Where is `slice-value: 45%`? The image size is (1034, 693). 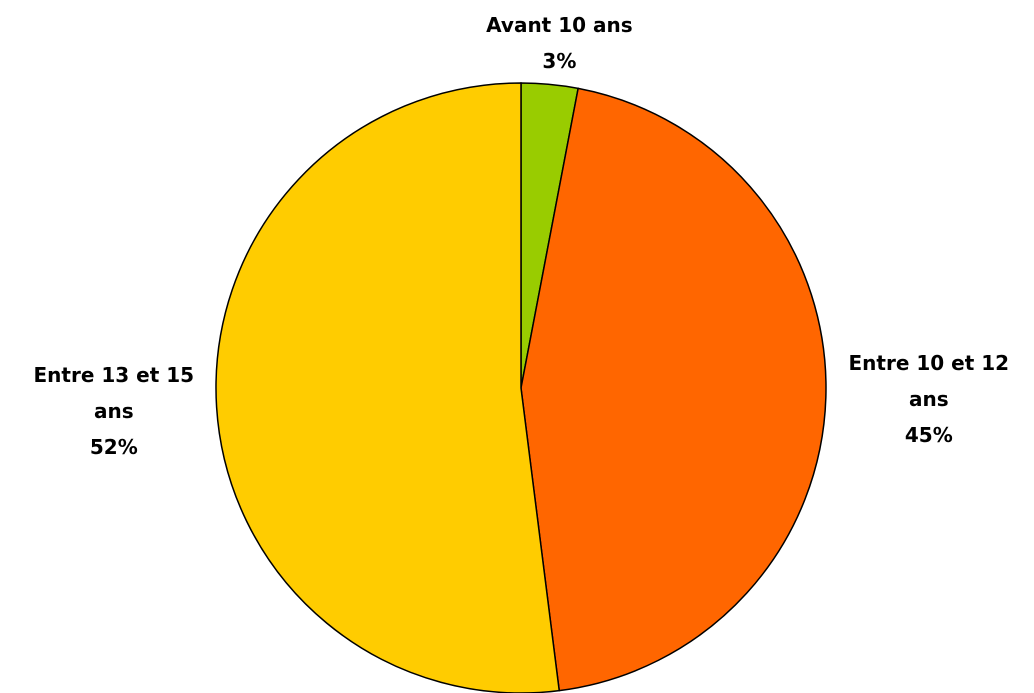 slice-value: 45% is located at coordinates (928, 435).